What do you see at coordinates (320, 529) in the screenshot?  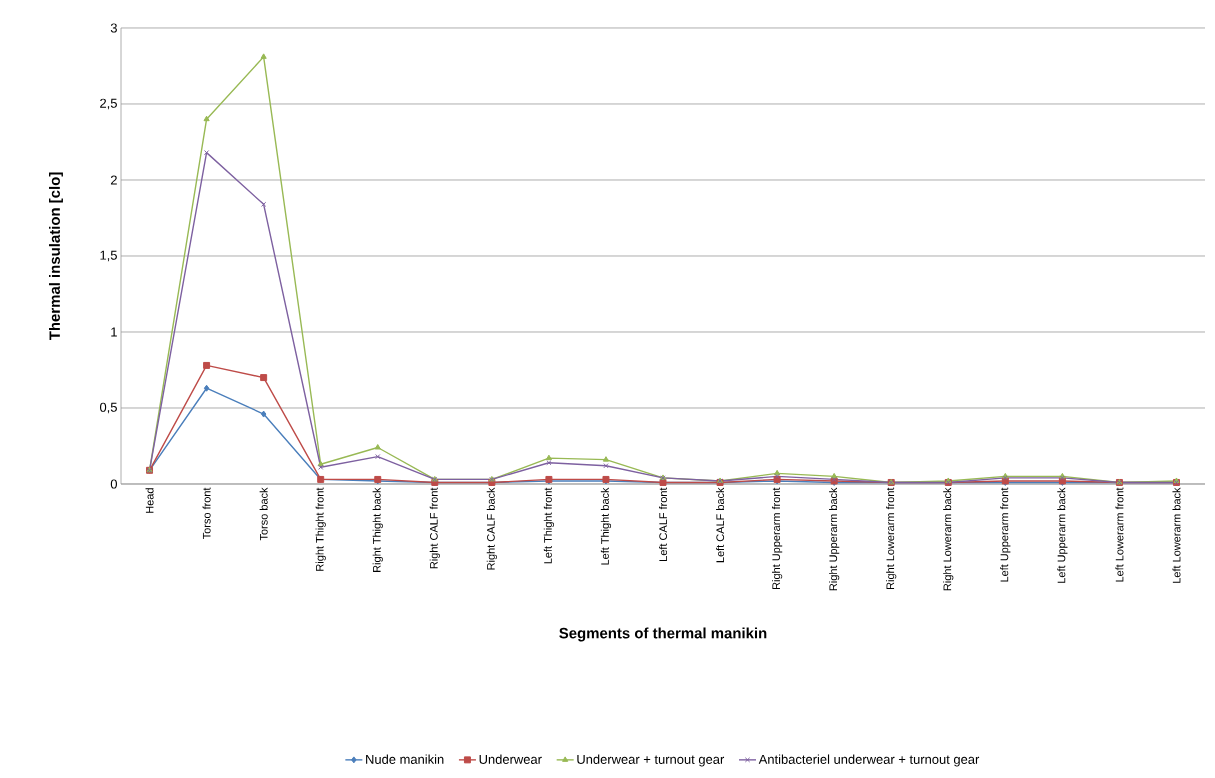 I see `x-tick-label: Right Thight front` at bounding box center [320, 529].